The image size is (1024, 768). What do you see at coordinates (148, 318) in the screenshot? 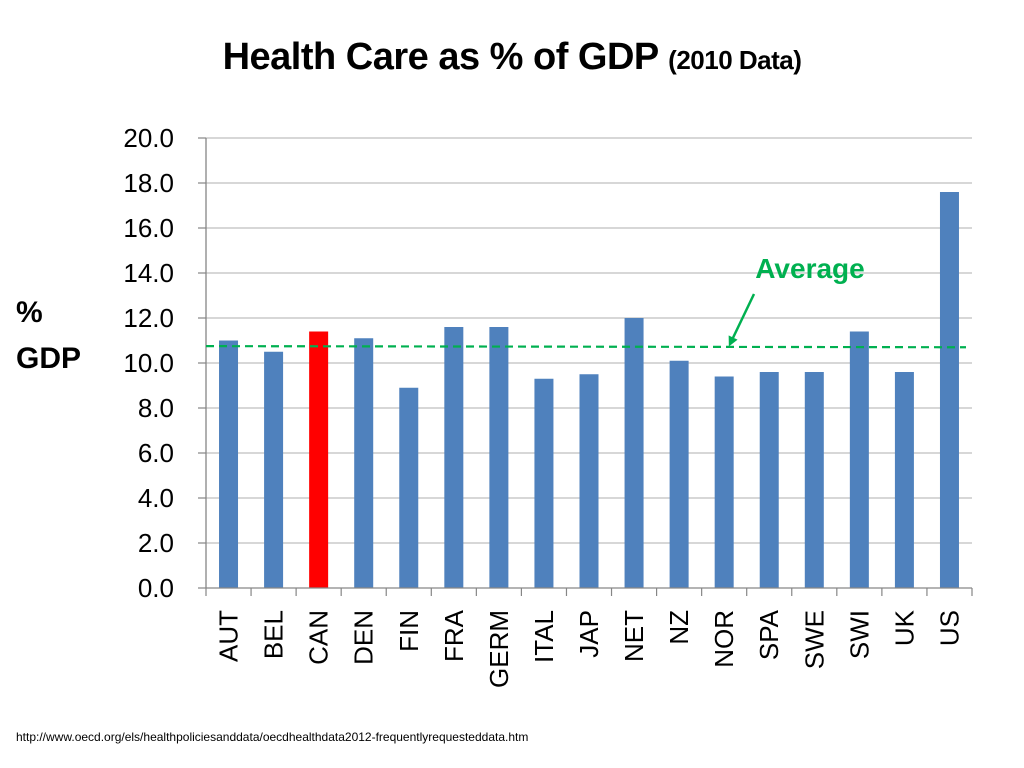
I see `y-tick-label: 12.0` at bounding box center [148, 318].